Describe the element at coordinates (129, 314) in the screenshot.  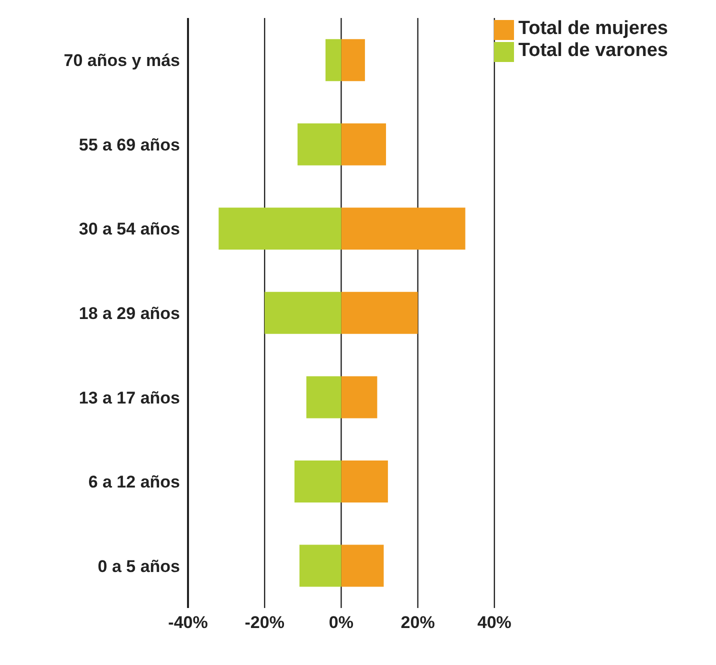
I see `y-tick-label: 18 a 29 años` at that location.